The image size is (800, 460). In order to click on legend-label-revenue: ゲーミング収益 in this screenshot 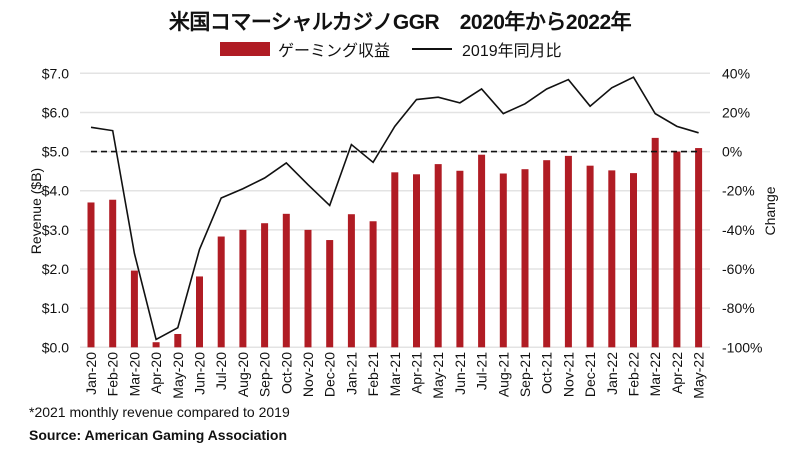, I will do `click(334, 51)`.